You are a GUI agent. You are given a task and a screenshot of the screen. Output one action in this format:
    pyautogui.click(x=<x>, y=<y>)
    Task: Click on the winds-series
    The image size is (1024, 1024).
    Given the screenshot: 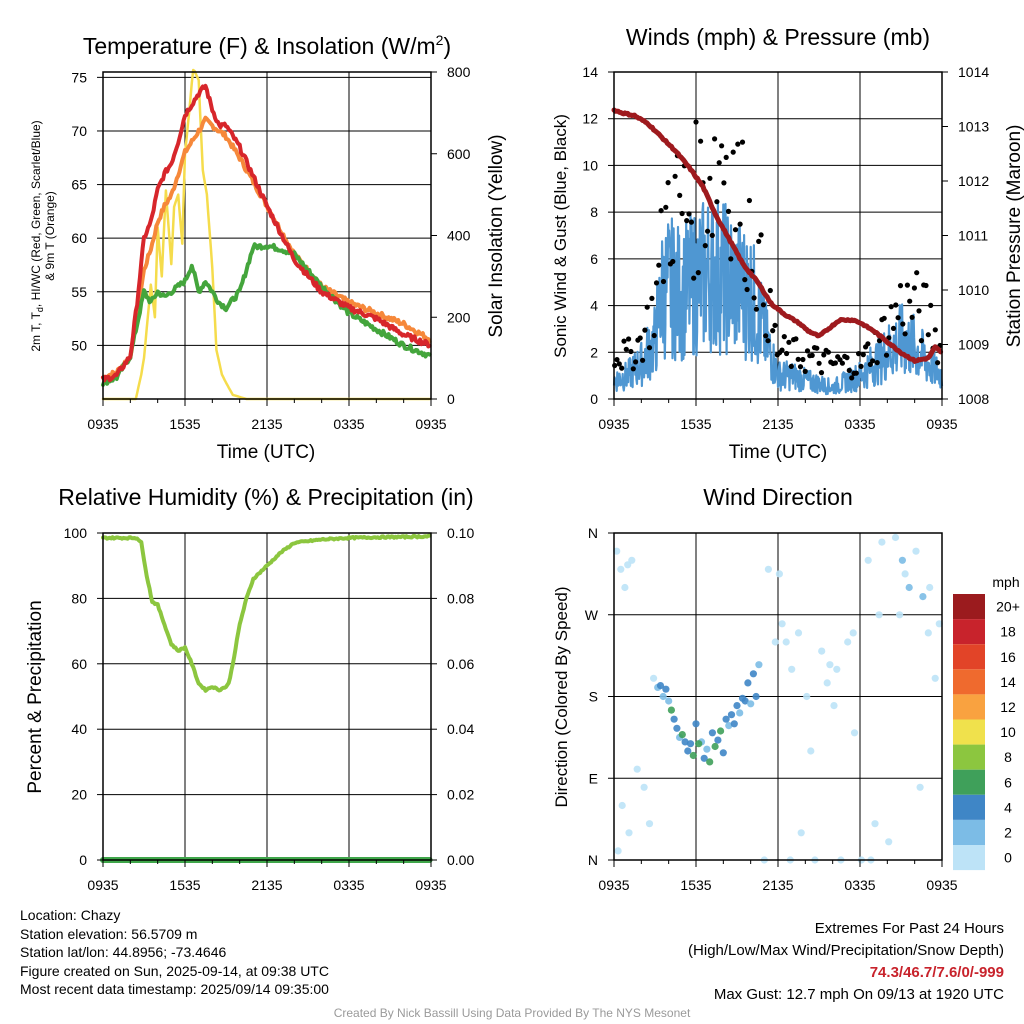 What is the action you would take?
    pyautogui.click(x=777, y=251)
    